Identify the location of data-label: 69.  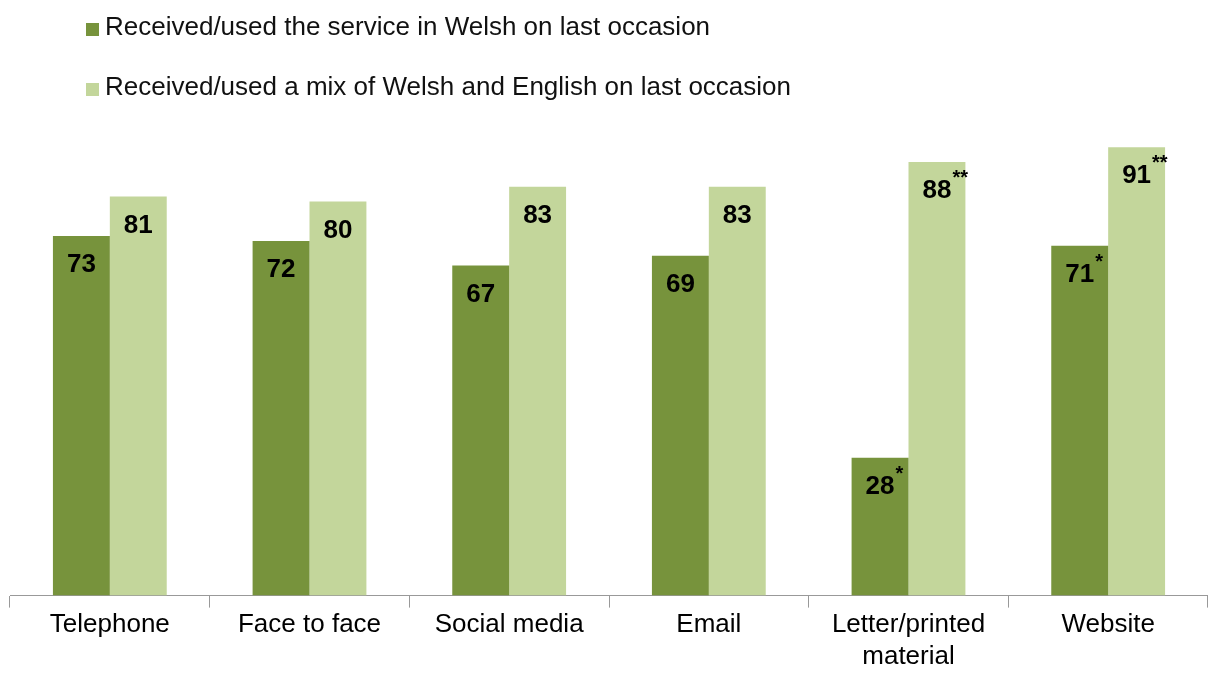
(680, 282).